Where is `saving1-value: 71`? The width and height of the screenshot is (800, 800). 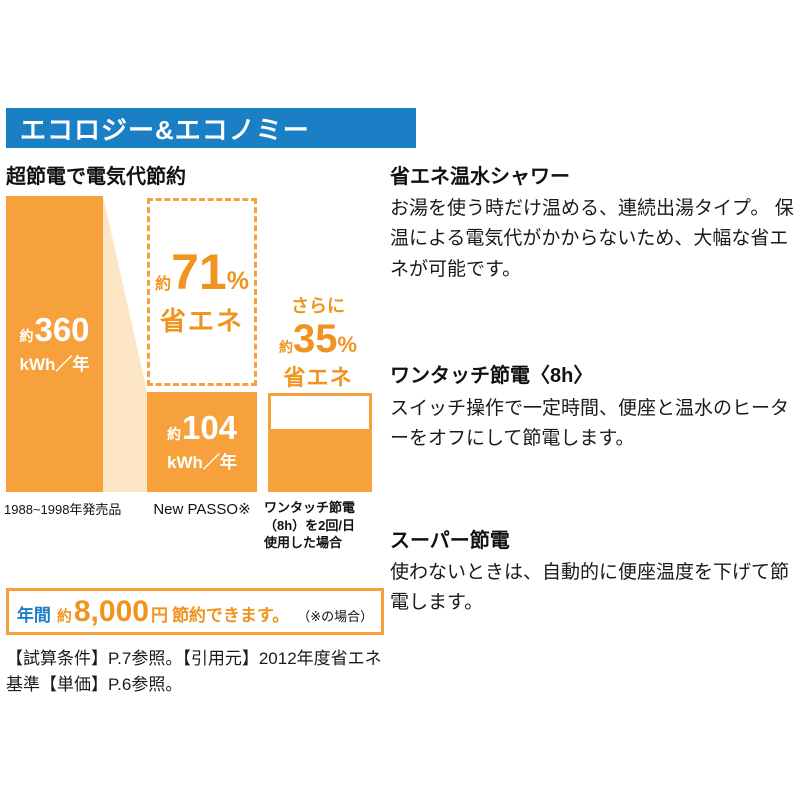
saving1-value: 71 is located at coordinates (199, 271).